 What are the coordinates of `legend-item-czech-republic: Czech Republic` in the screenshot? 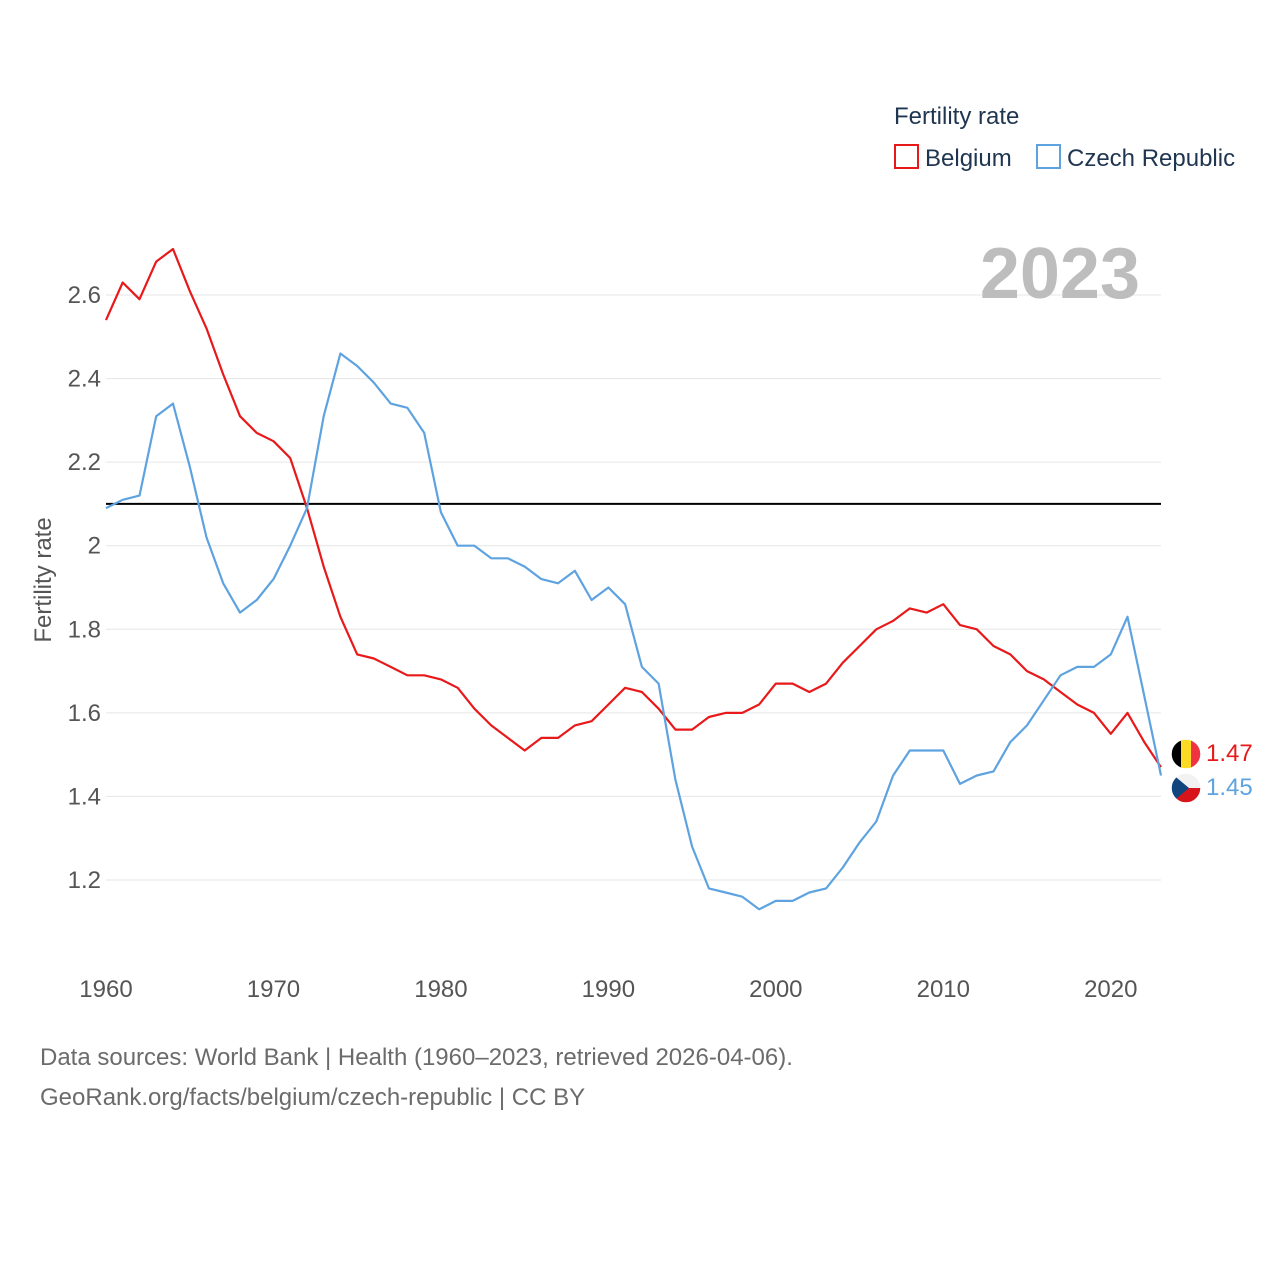 It's located at (1135, 158).